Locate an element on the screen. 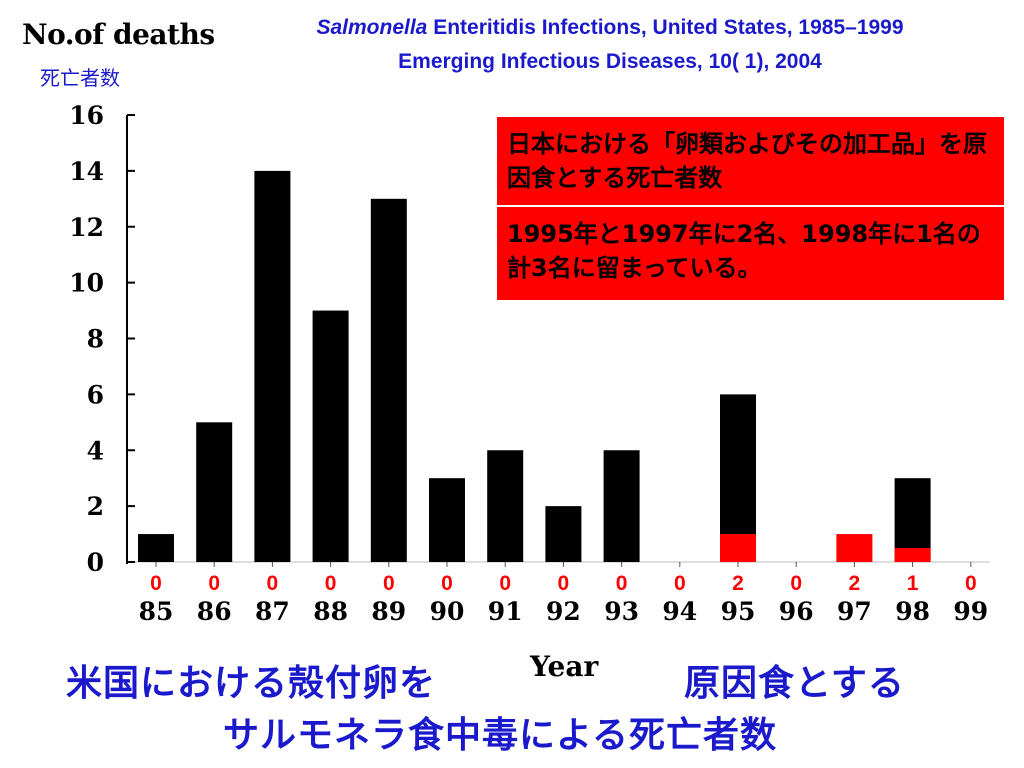 The width and height of the screenshot is (1024, 768). x-tick-label: 99 is located at coordinates (970, 611).